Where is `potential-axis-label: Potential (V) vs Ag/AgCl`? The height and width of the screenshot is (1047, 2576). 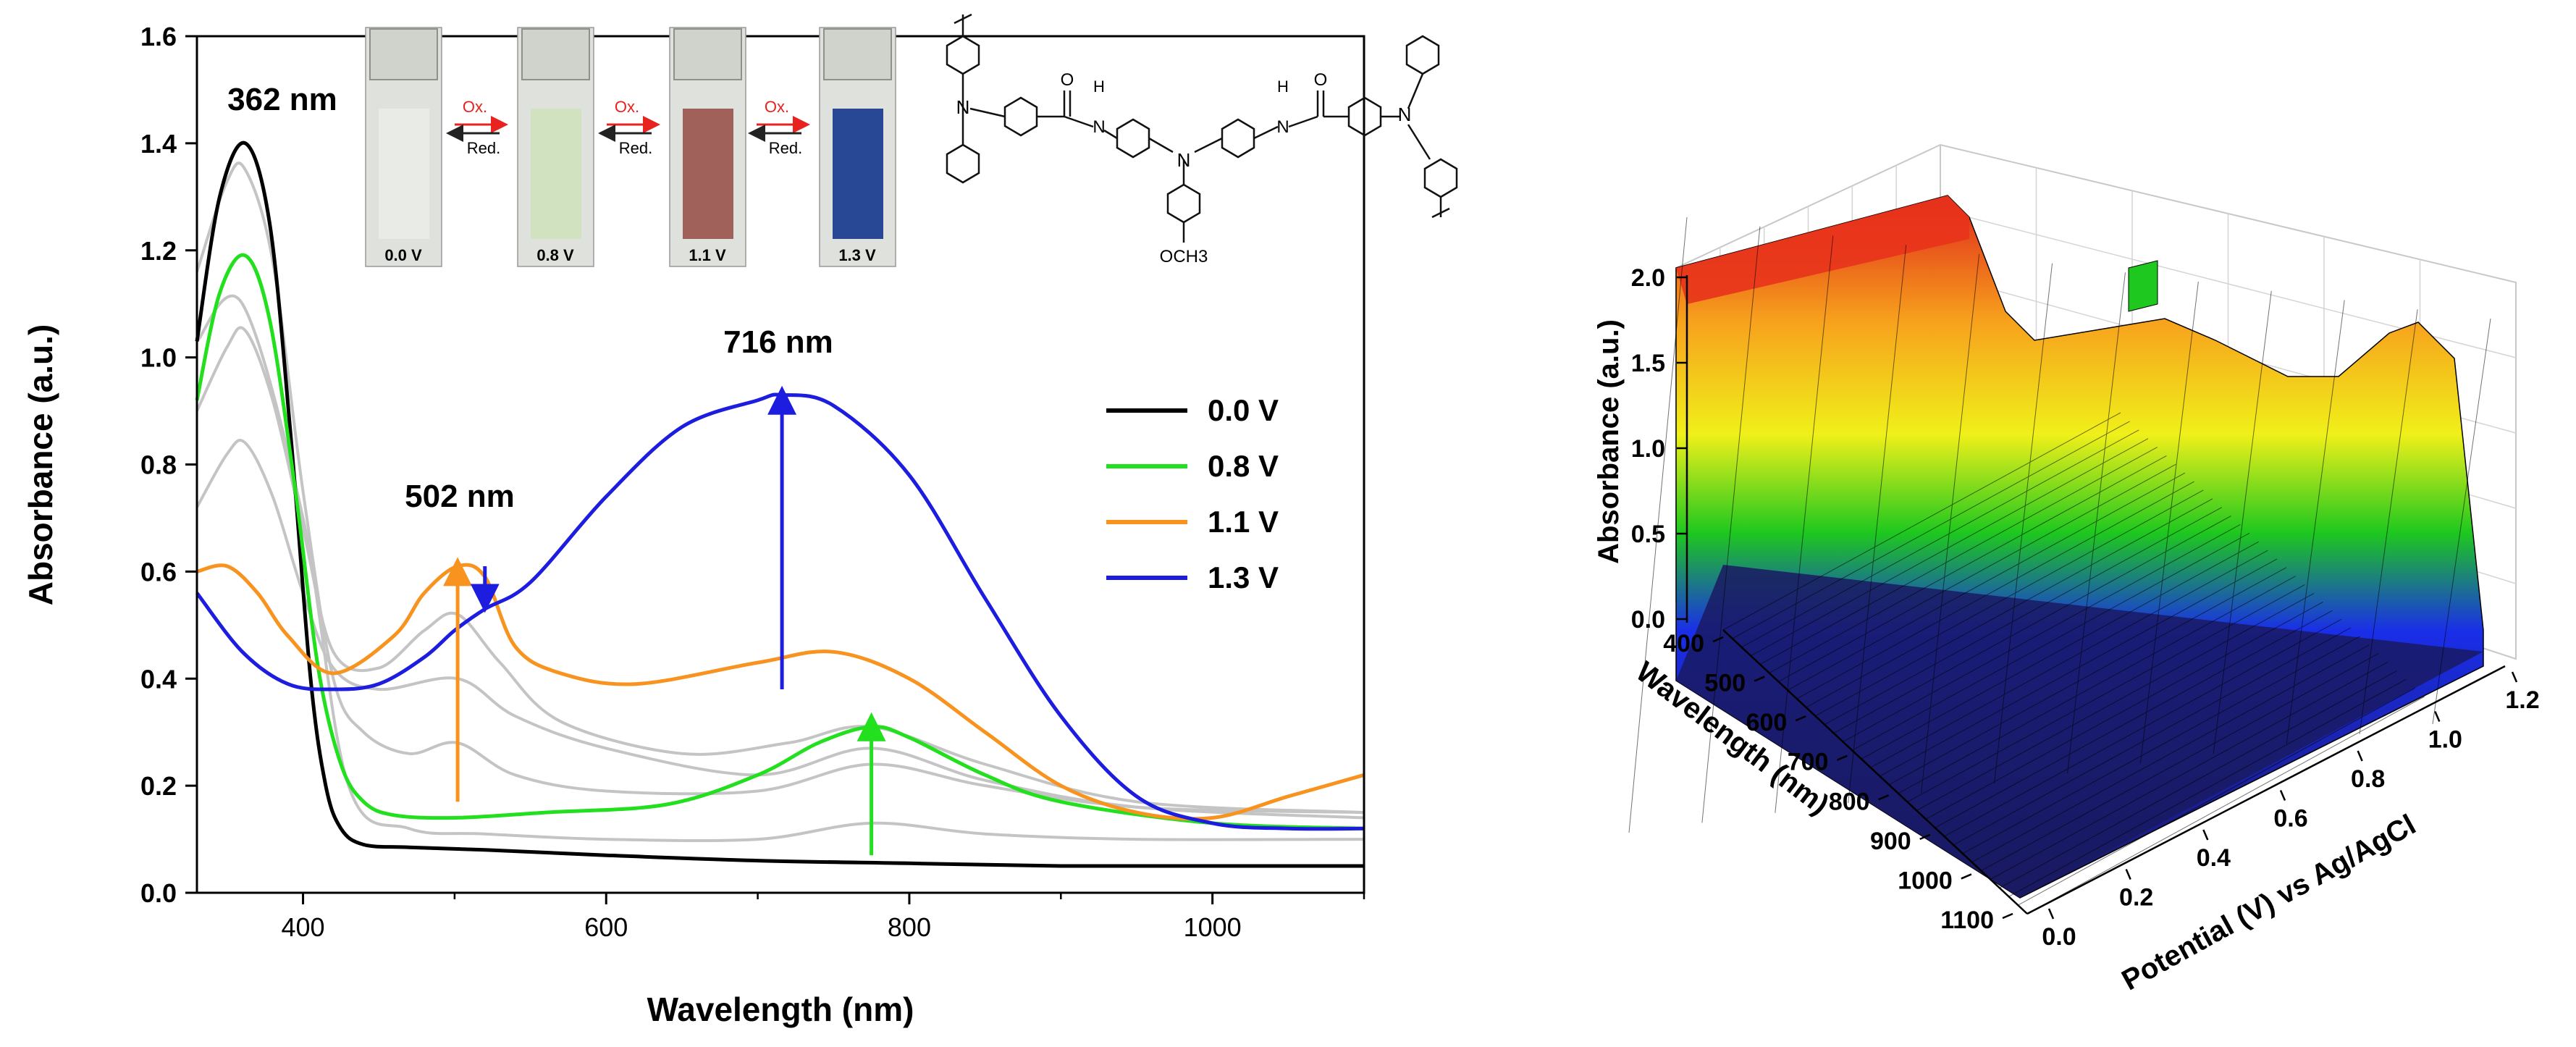 potential-axis-label: Potential (V) vs Ag/AgCl is located at coordinates (2268, 903).